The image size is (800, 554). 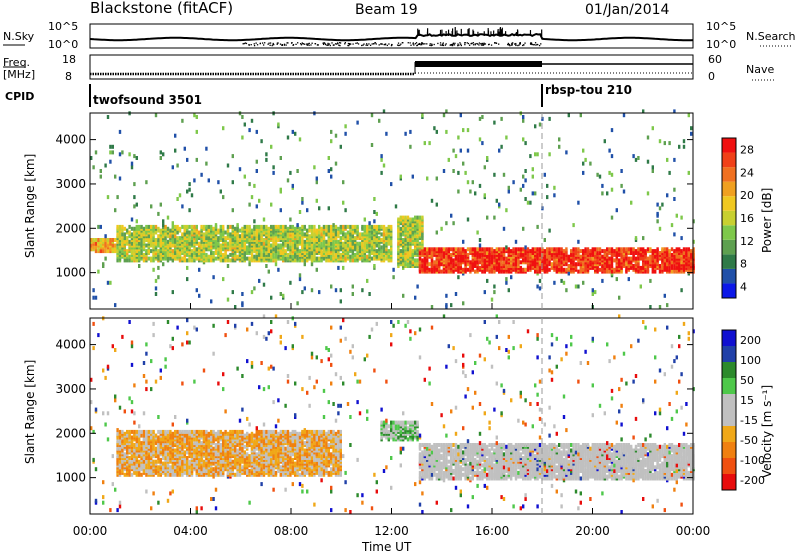 What do you see at coordinates (747, 218) in the screenshot?
I see `colorbar-tick-label: 16` at bounding box center [747, 218].